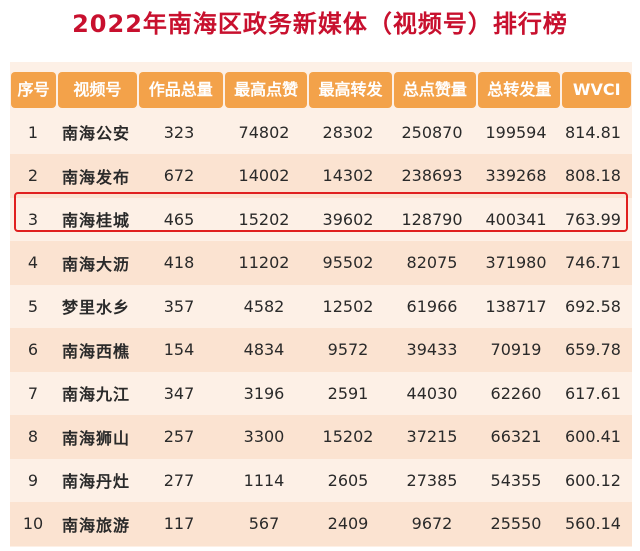  What do you see at coordinates (593, 306) in the screenshot?
I see `cell-wvci: 692.58` at bounding box center [593, 306].